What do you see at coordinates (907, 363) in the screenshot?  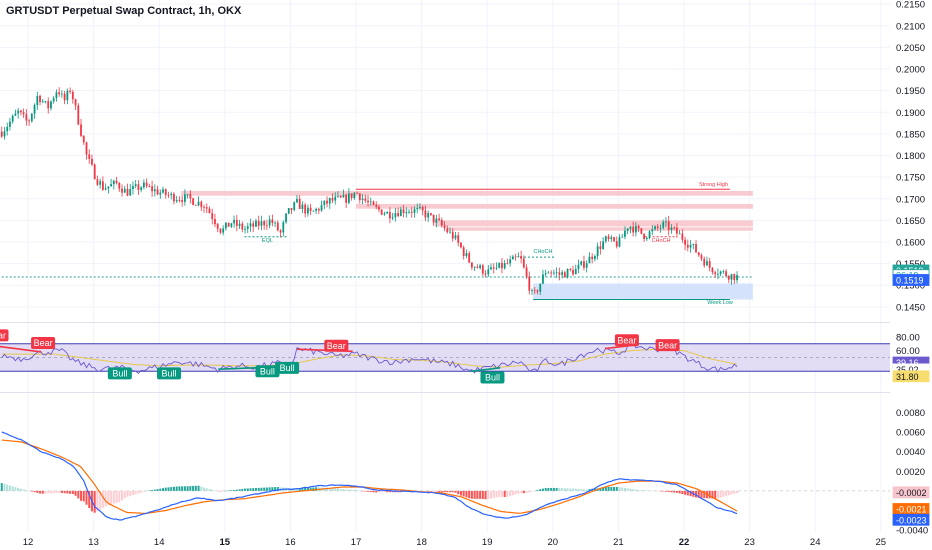 I see `rsi-value-tag-text: 39.16` at bounding box center [907, 363].